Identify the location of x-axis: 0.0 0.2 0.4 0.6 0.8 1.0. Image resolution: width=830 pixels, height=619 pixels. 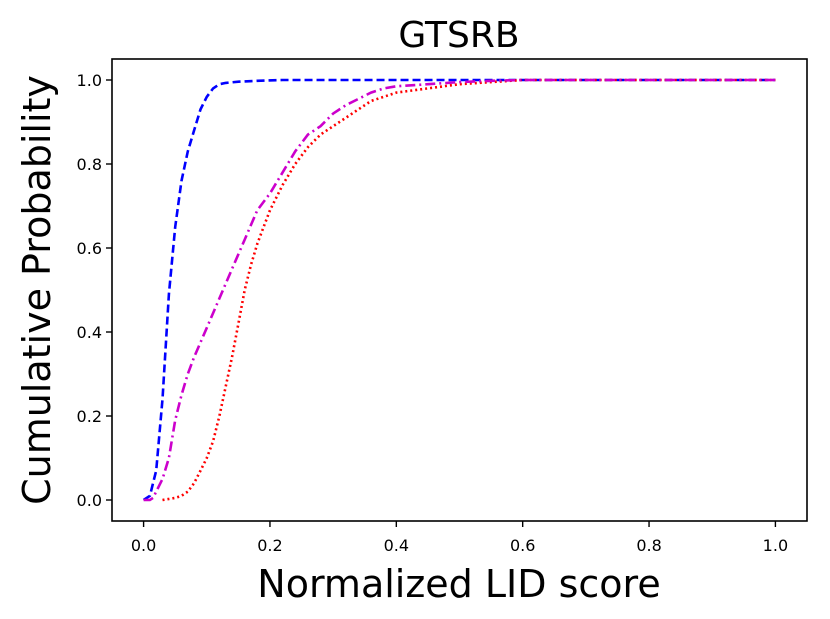
(459, 538).